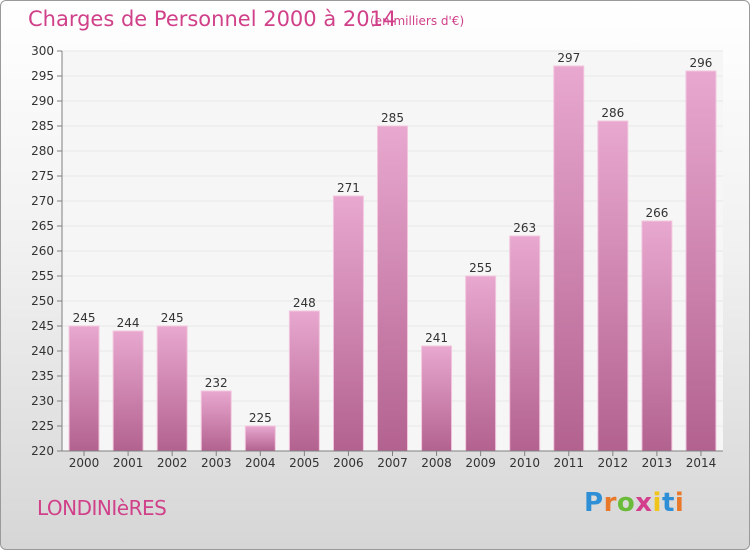 The height and width of the screenshot is (550, 750). What do you see at coordinates (568, 463) in the screenshot?
I see `x-tick-label: 2011` at bounding box center [568, 463].